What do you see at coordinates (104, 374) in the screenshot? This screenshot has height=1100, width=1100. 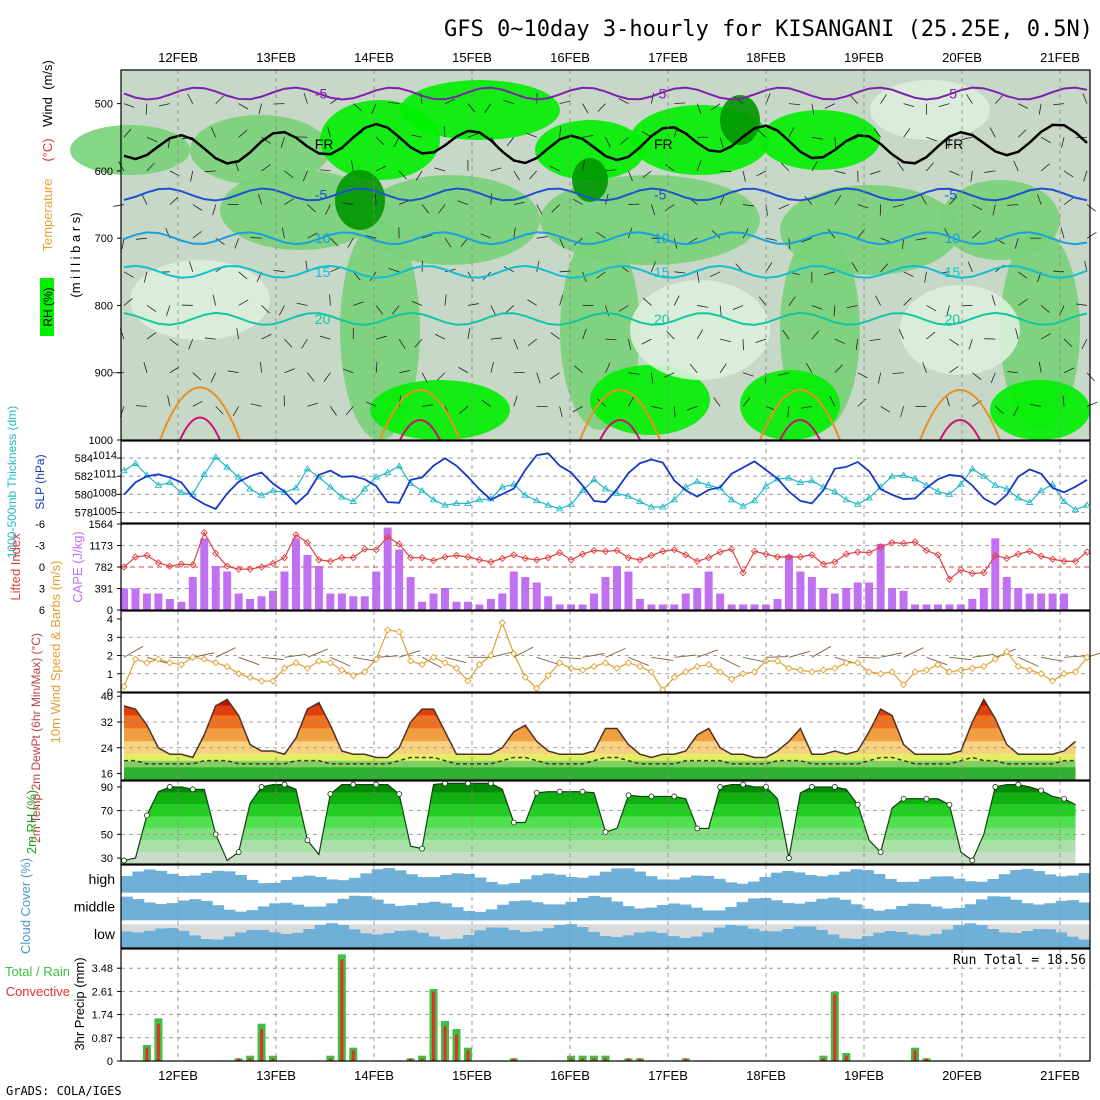 I see `tick-label: 900` at bounding box center [104, 374].